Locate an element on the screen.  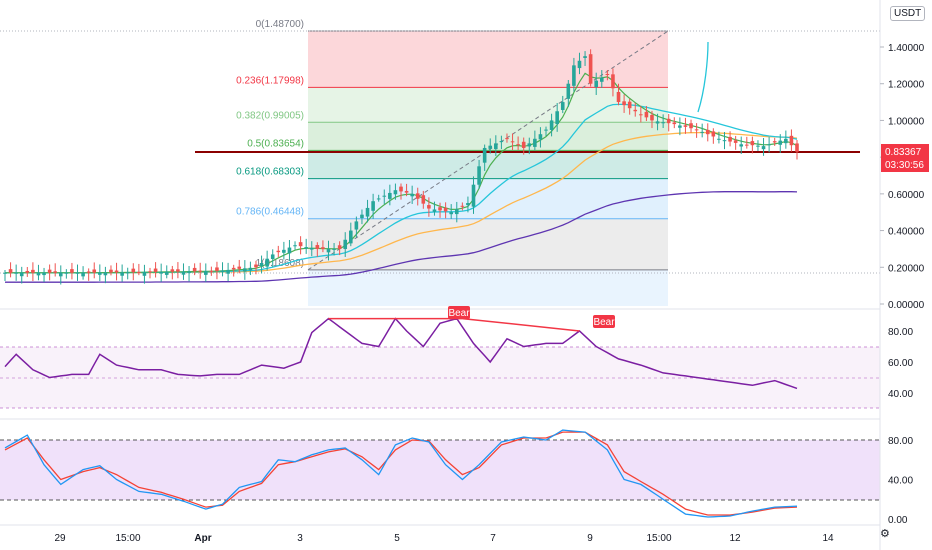
rsi-tick-label: 40.00 is located at coordinates (900, 394).